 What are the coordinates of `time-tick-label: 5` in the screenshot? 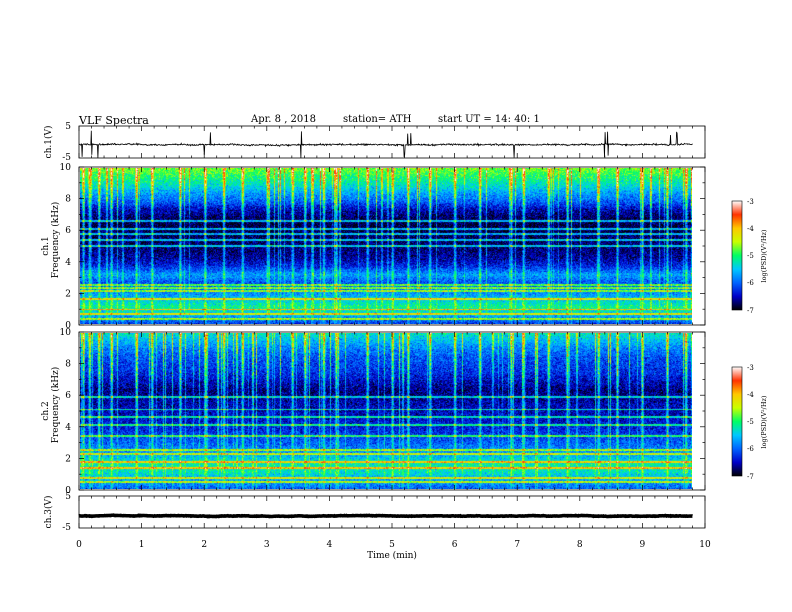 It's located at (392, 545).